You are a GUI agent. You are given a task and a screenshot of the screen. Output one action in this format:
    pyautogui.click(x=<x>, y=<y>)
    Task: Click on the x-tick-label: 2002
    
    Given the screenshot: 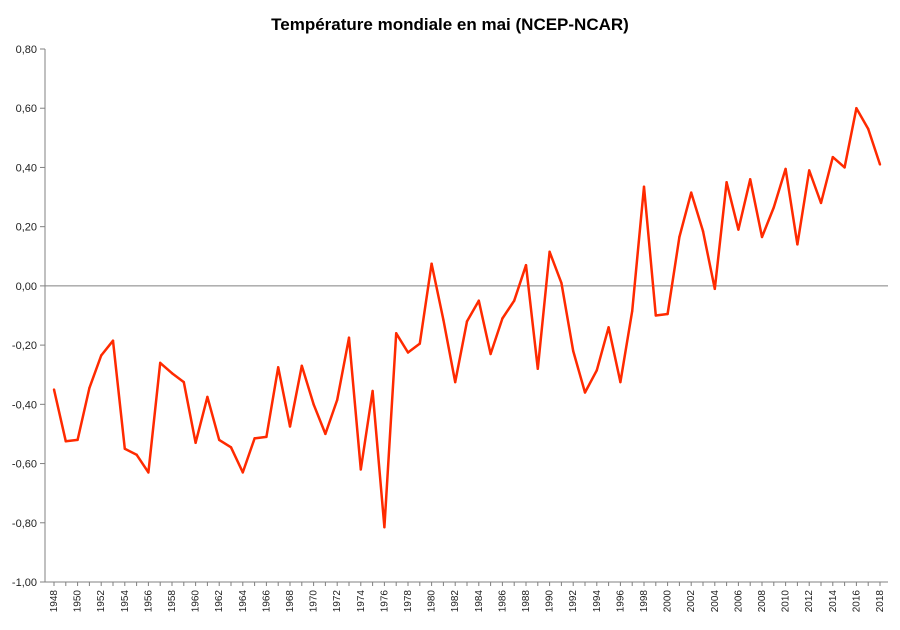 What is the action you would take?
    pyautogui.click(x=691, y=601)
    